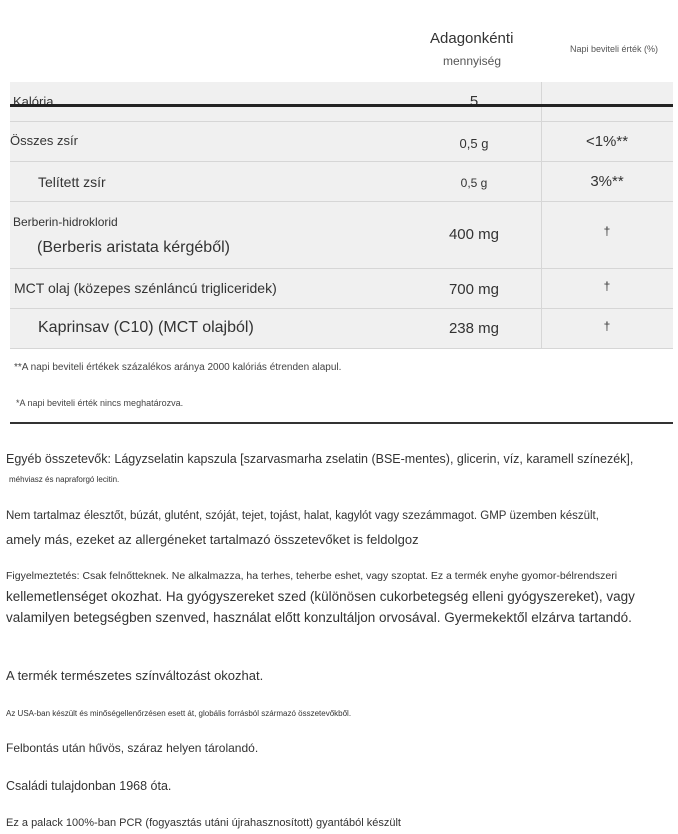  Describe the element at coordinates (64, 479) in the screenshot. I see `other-ingredients-cont: méhviasz és napraforgó lecitin.` at that location.